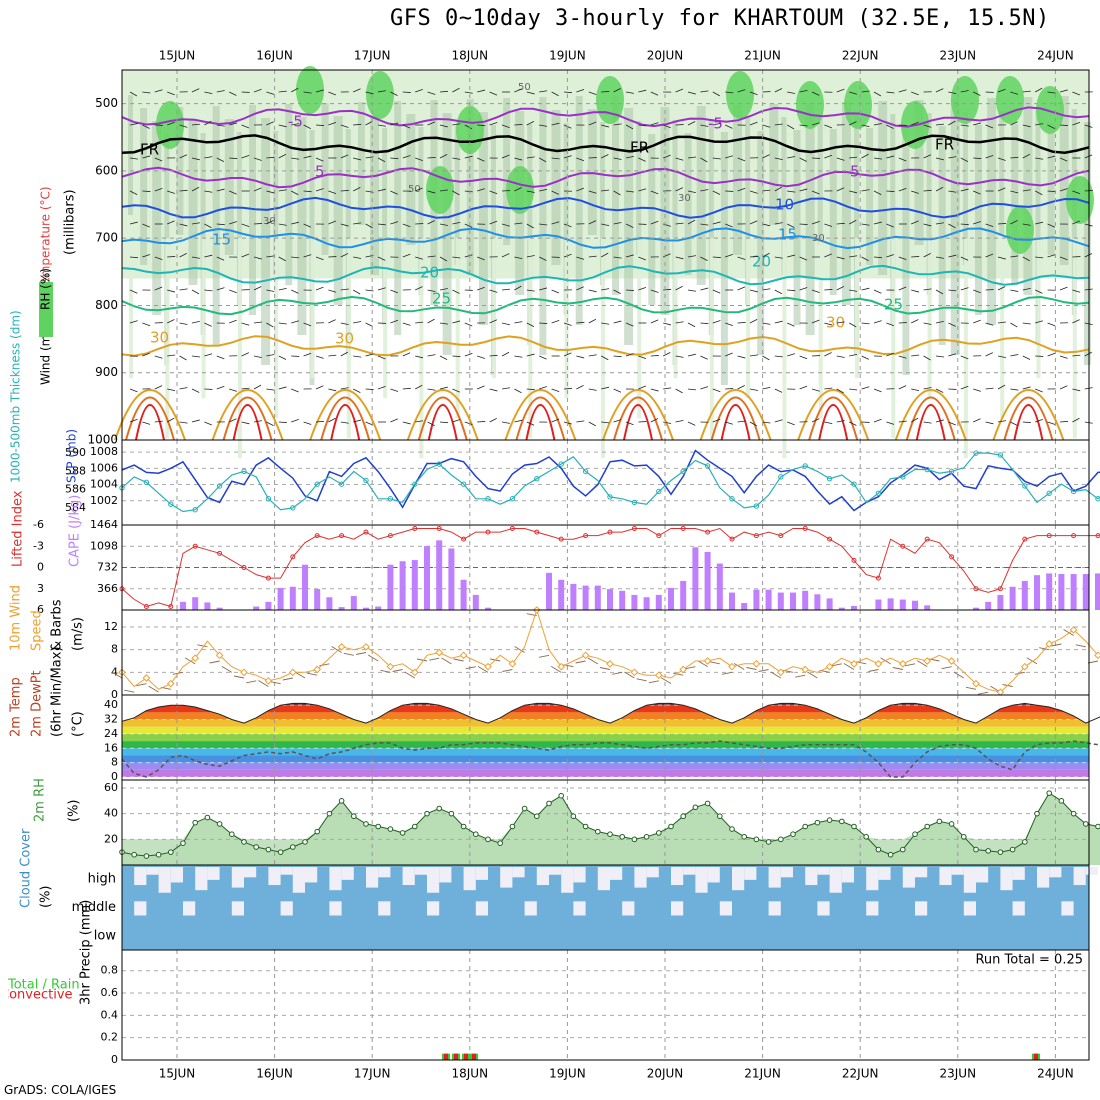 The height and width of the screenshot is (1100, 1100). What do you see at coordinates (26, 868) in the screenshot?
I see `cloud-axis-label: Cloud Cover` at bounding box center [26, 868].